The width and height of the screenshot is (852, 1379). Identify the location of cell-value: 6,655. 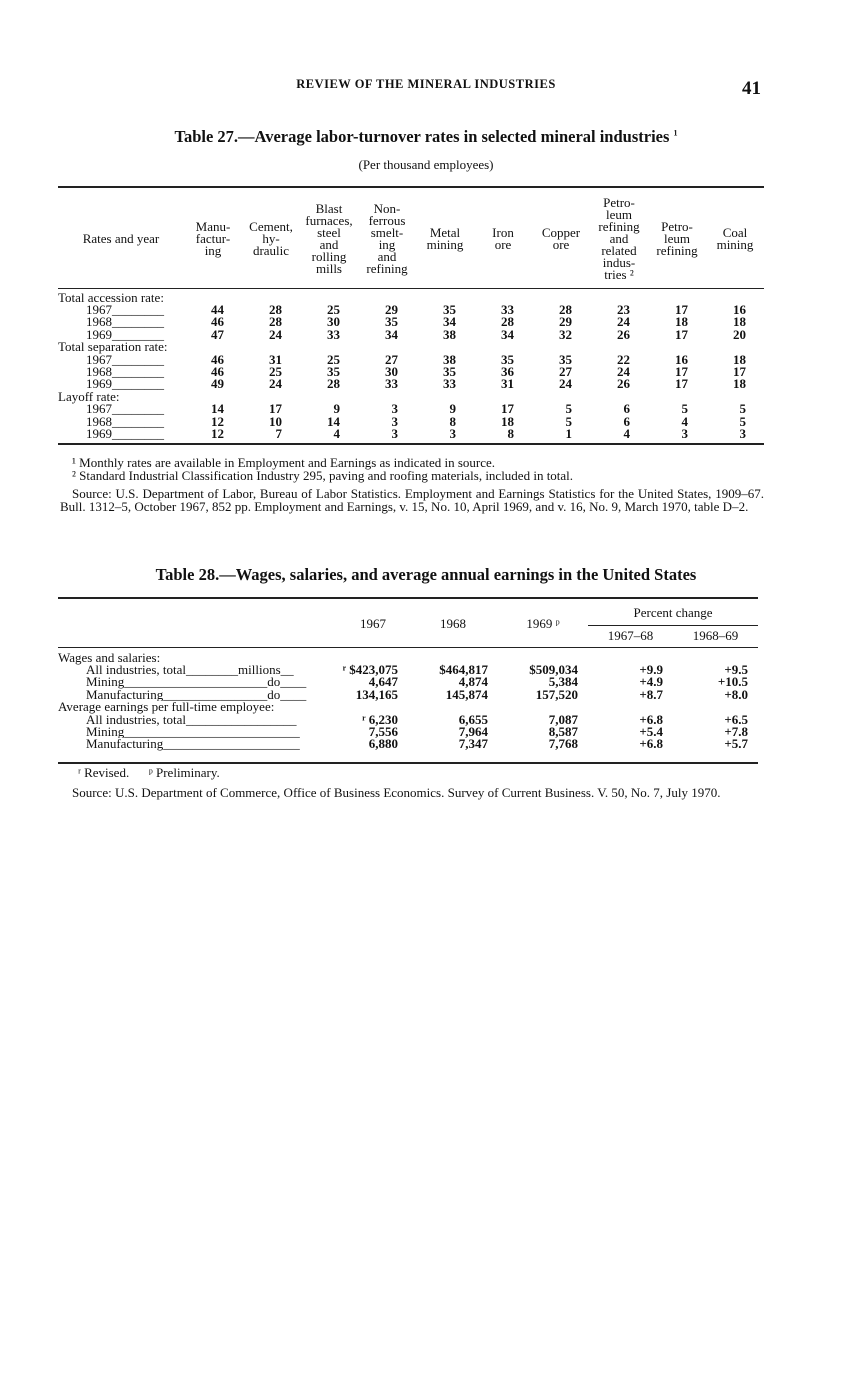
(473, 719).